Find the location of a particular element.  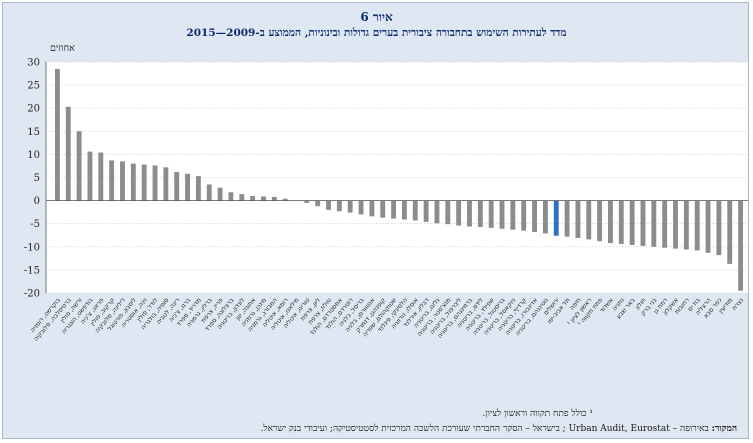

figure-label: איור 6 is located at coordinates (376, 17).